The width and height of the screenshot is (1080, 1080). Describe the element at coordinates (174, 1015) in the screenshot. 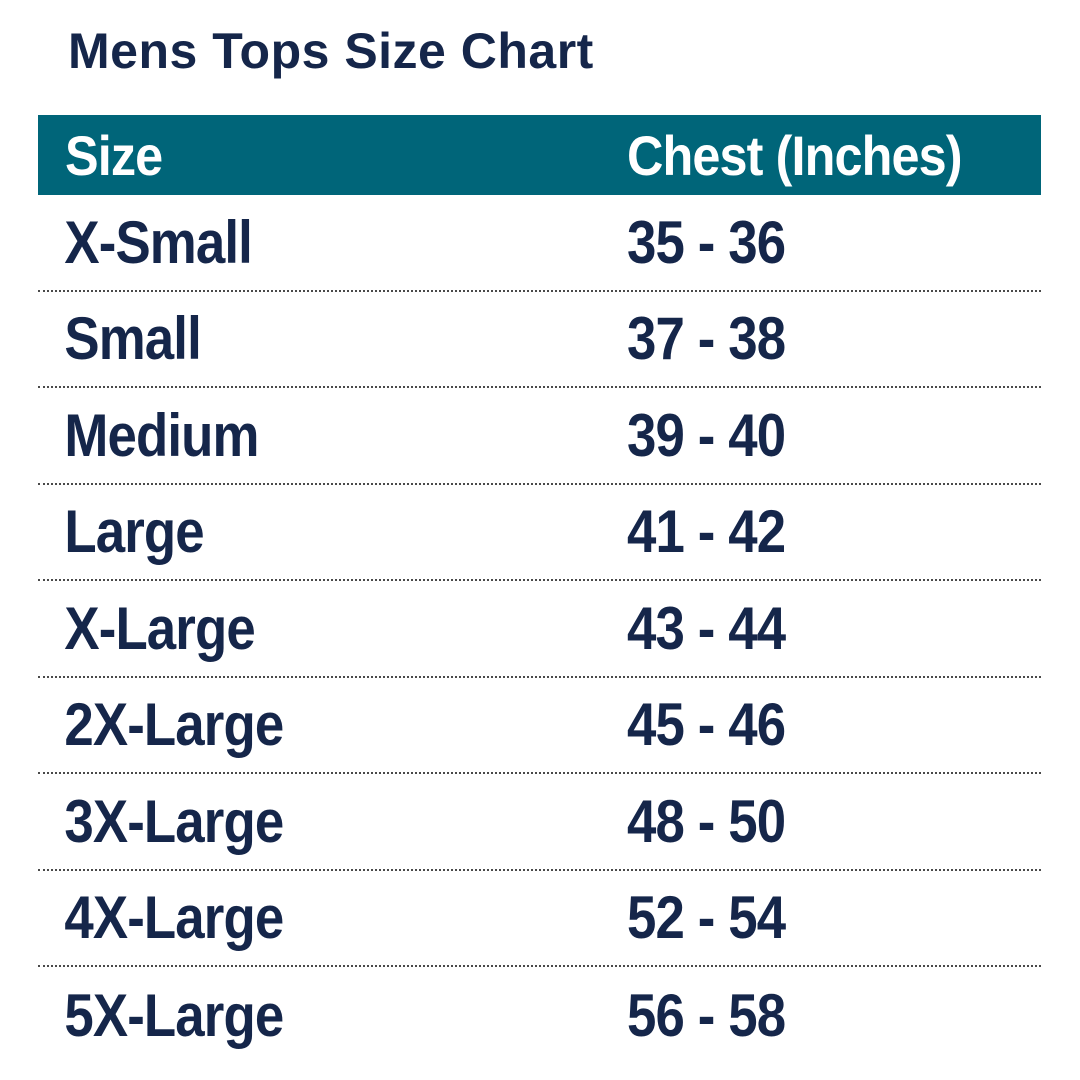

I see `size-cell: 5X-Large` at that location.